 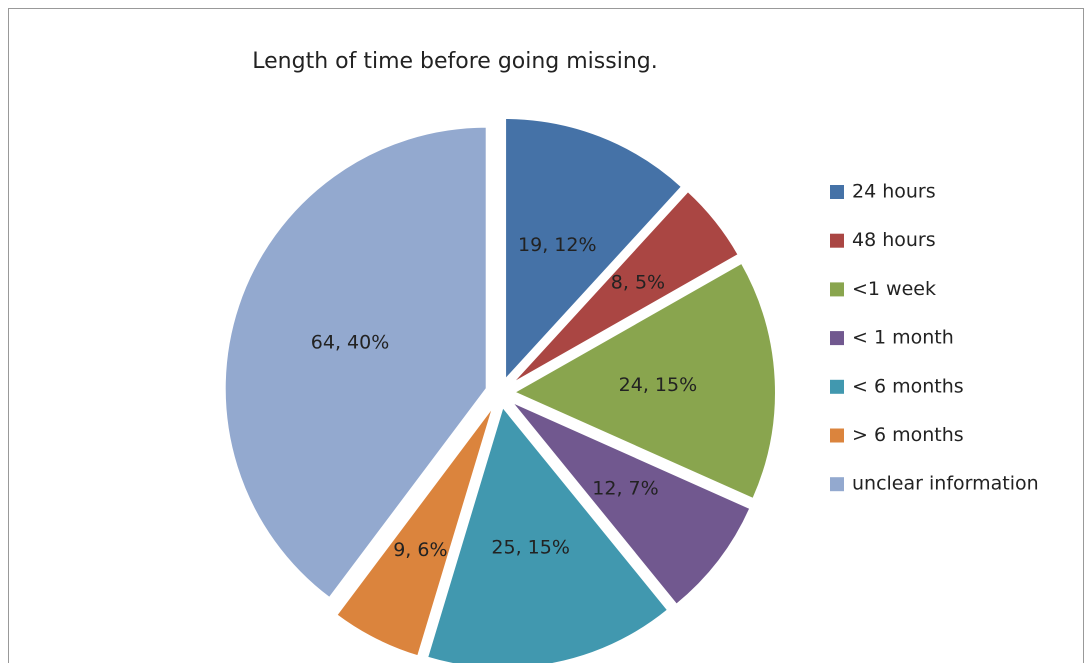 I want to click on legend-label: > 6 months, so click(x=908, y=435).